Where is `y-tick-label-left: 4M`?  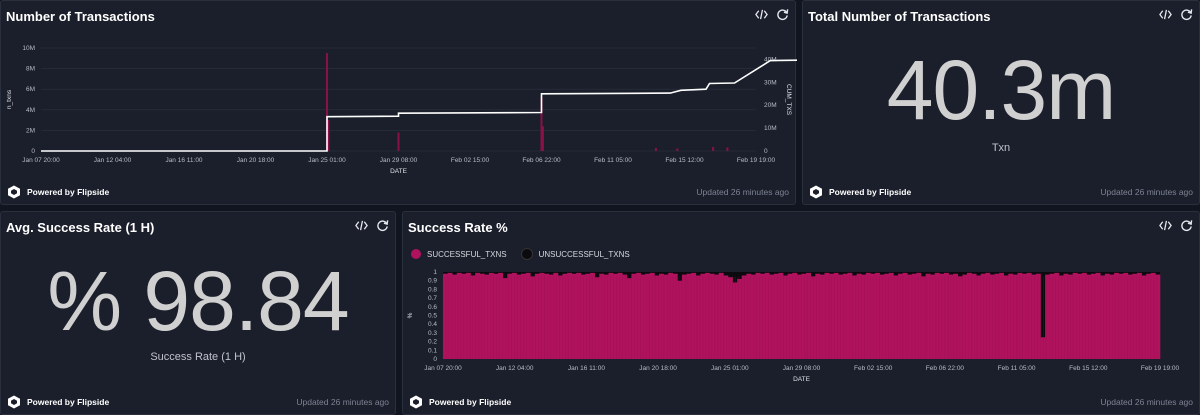
y-tick-label-left: 4M is located at coordinates (30, 110).